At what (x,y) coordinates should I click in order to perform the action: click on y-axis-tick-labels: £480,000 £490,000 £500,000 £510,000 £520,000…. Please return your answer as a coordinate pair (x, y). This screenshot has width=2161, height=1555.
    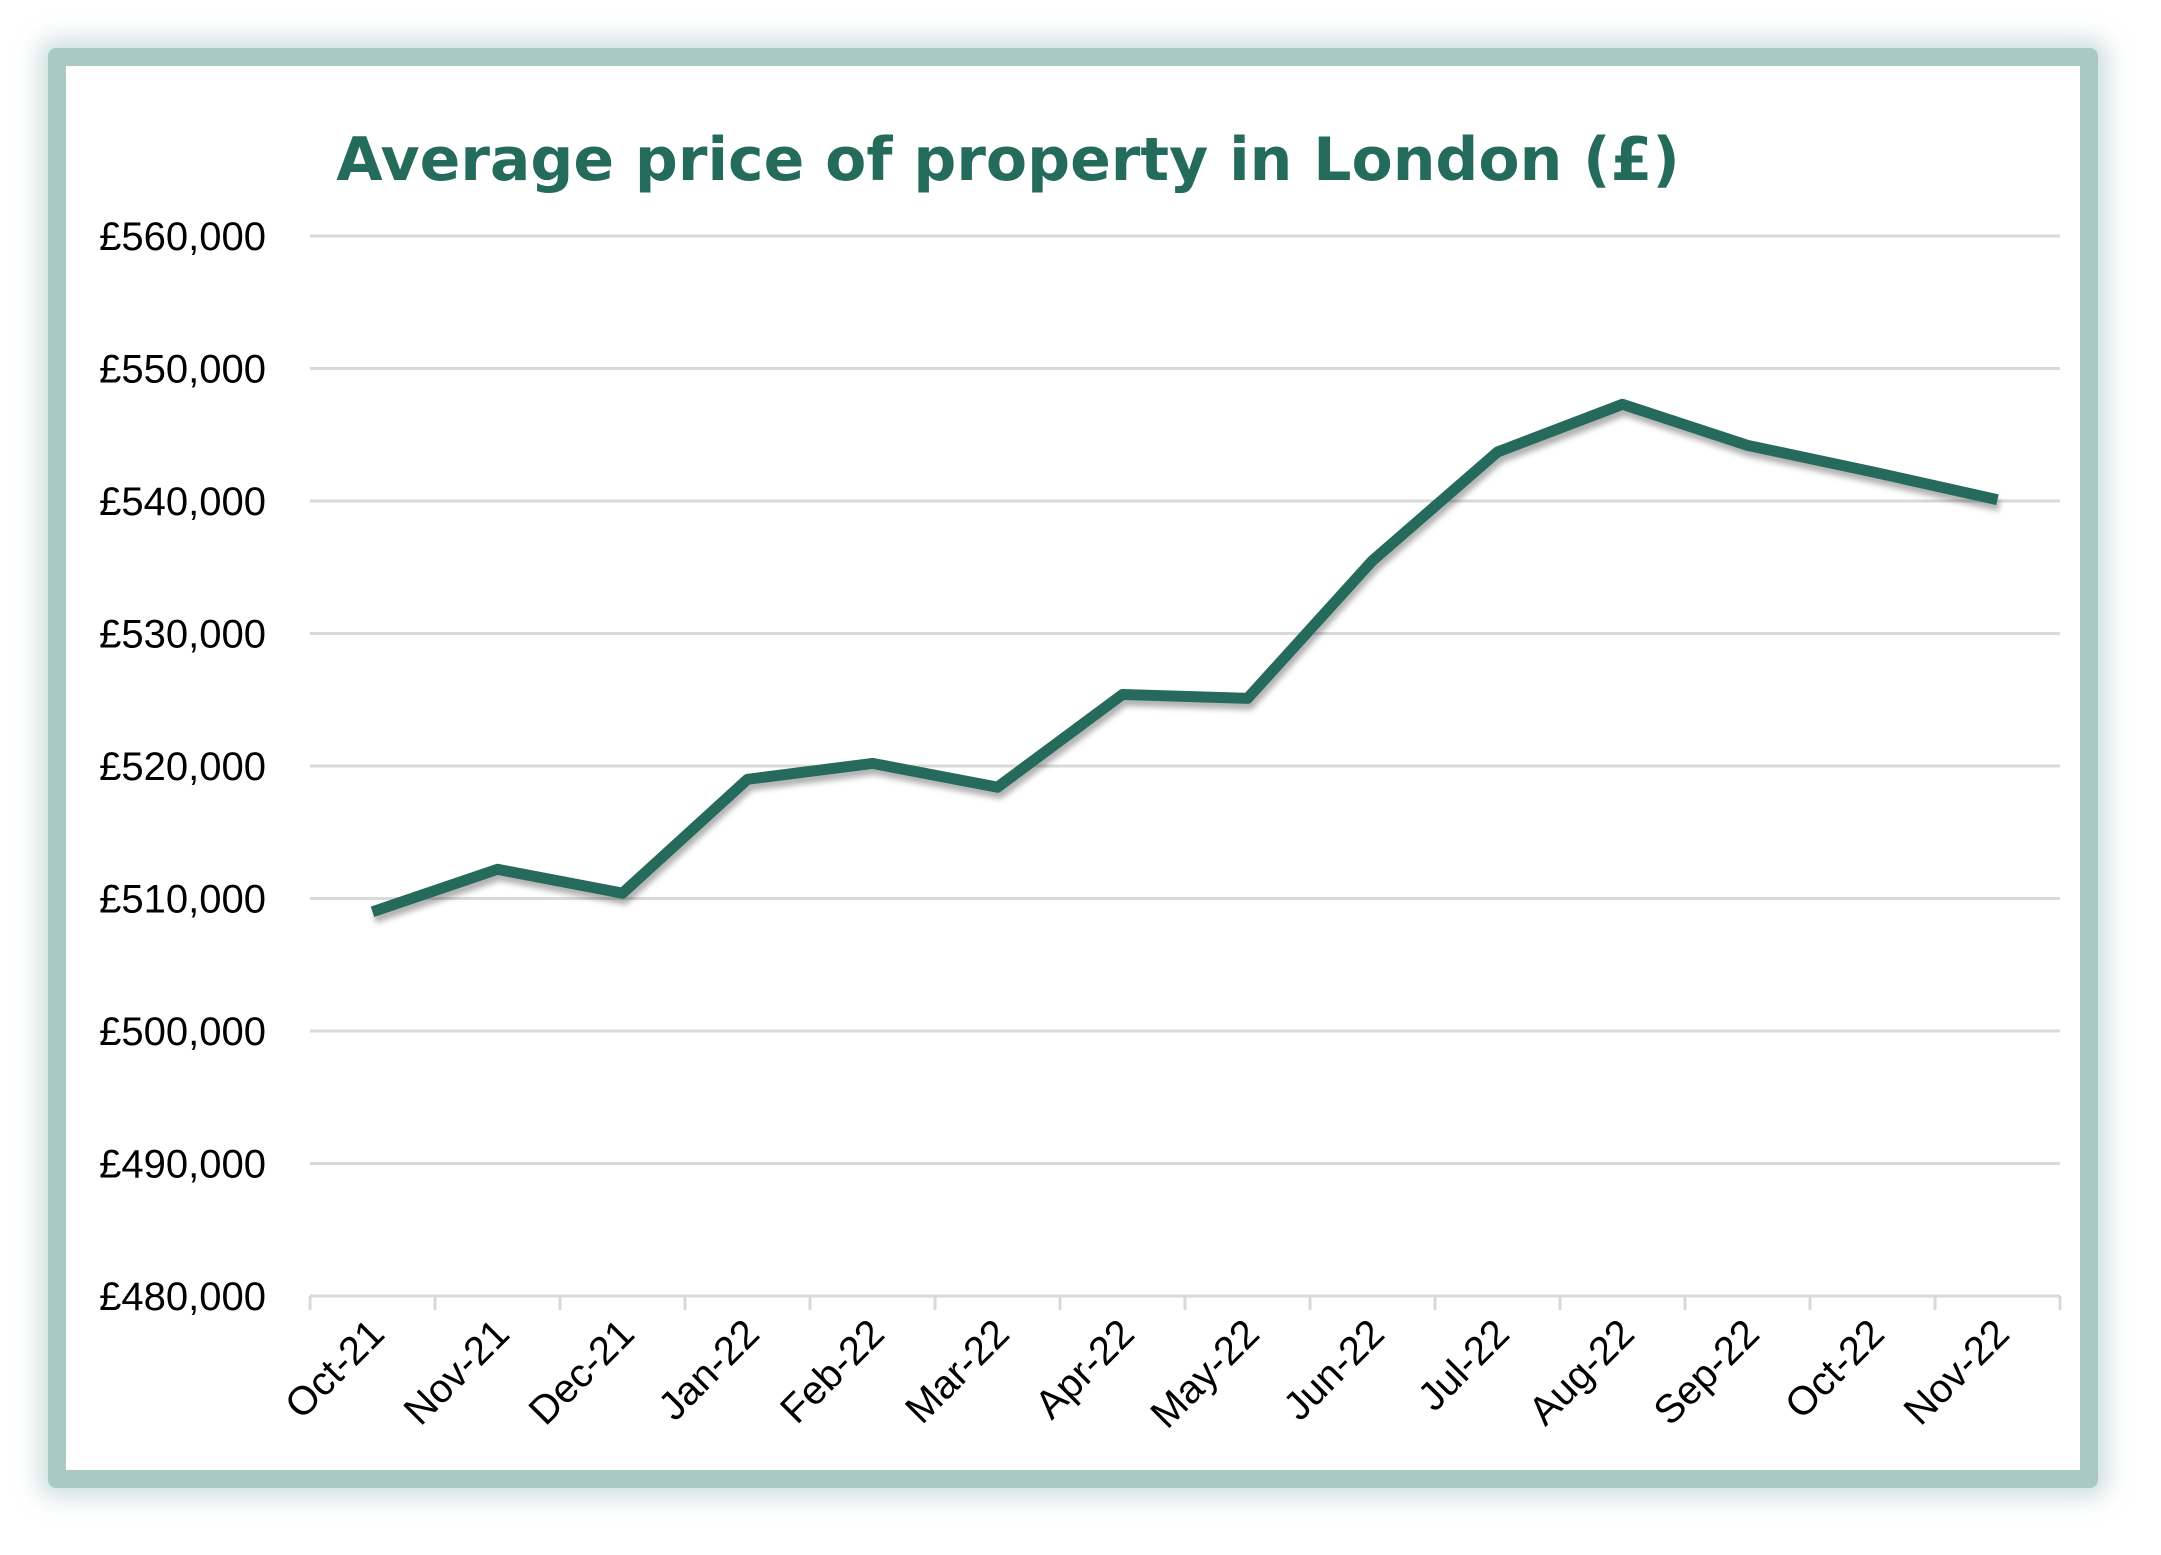
    Looking at the image, I should click on (182, 767).